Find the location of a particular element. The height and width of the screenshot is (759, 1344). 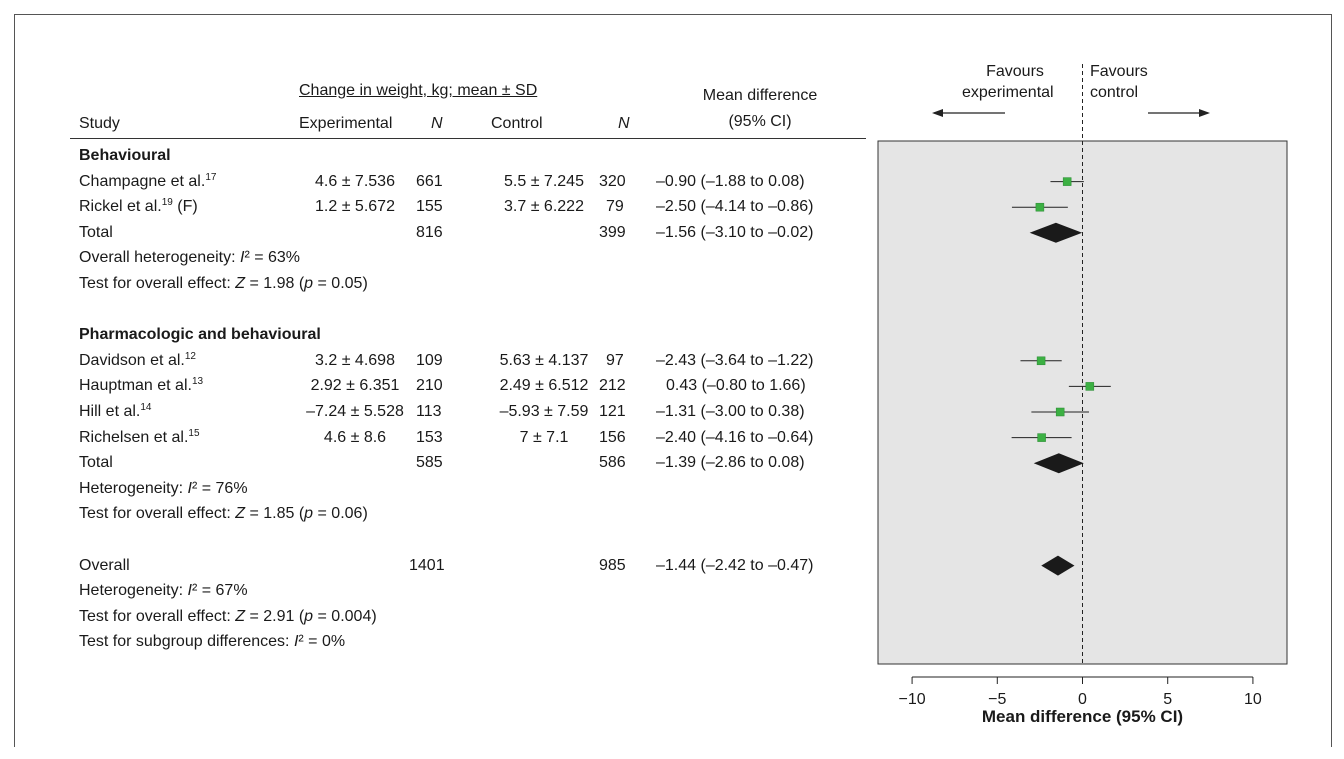

stat-value: ² = 63% is located at coordinates (272, 257).